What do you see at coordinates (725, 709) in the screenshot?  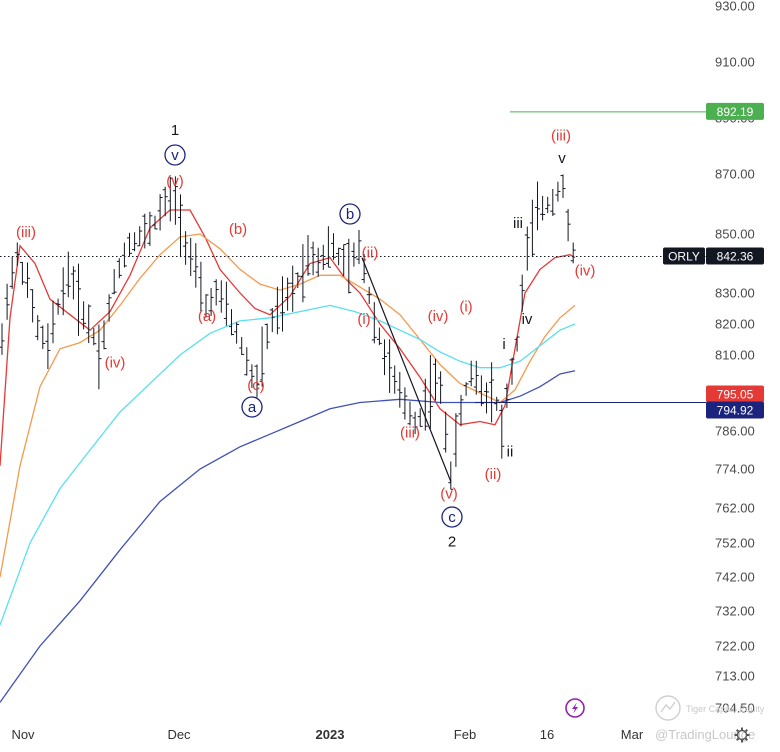 I see `watermark-faint: Tiger Capital Equity` at bounding box center [725, 709].